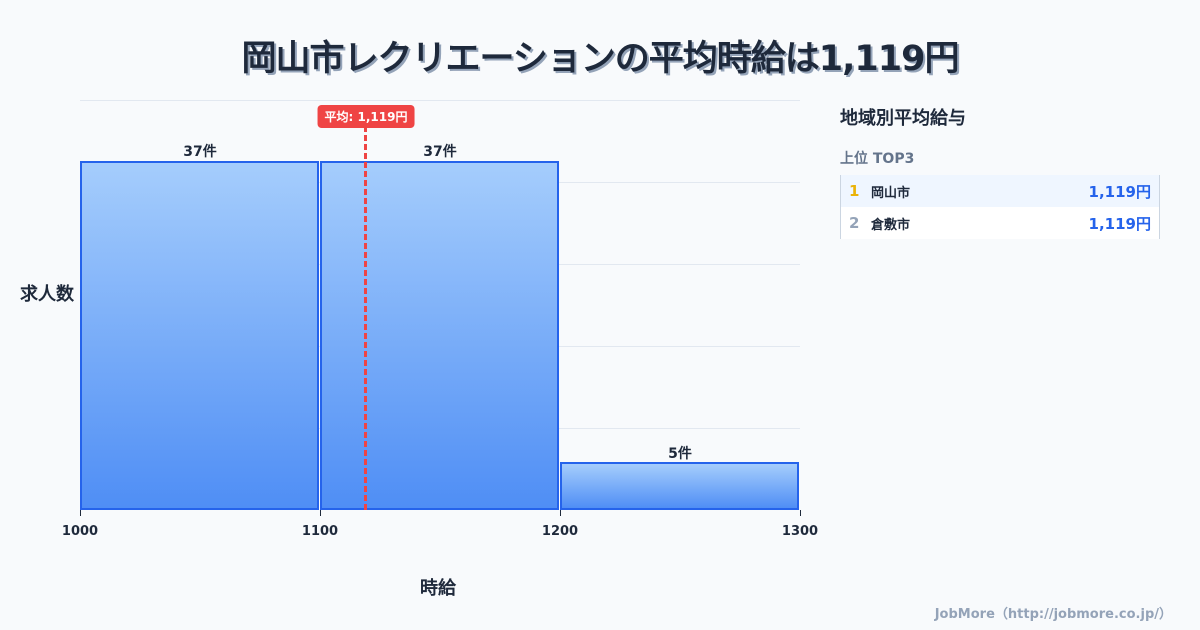 The image size is (1200, 630). I want to click on page-title: 岡山市レクリエーションの平均時給は1,119円, so click(600, 59).